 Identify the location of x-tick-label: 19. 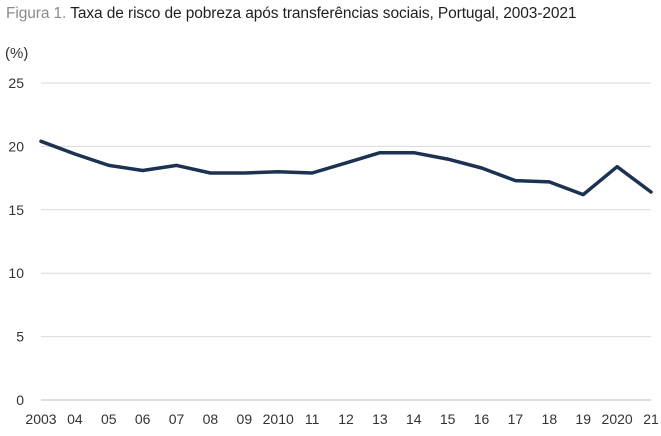
(583, 419).